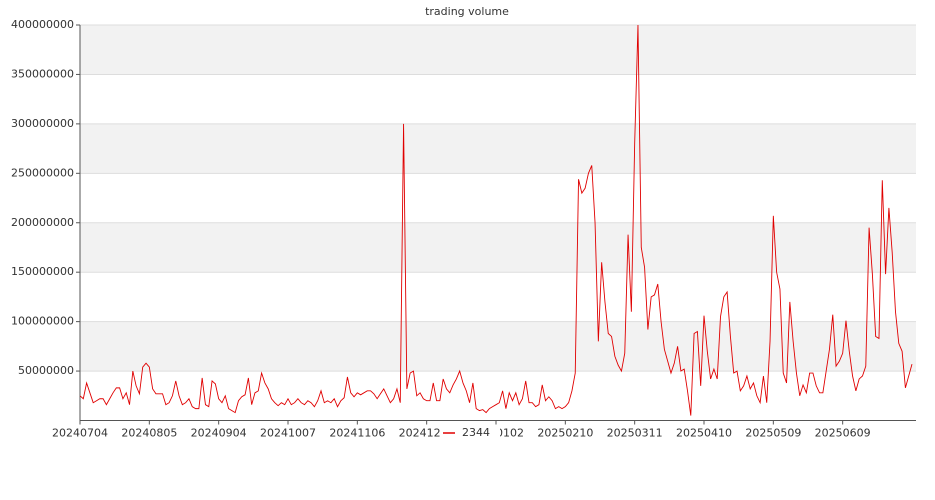 This screenshot has width=935, height=500. I want to click on x-tick-label: 20250509, so click(773, 433).